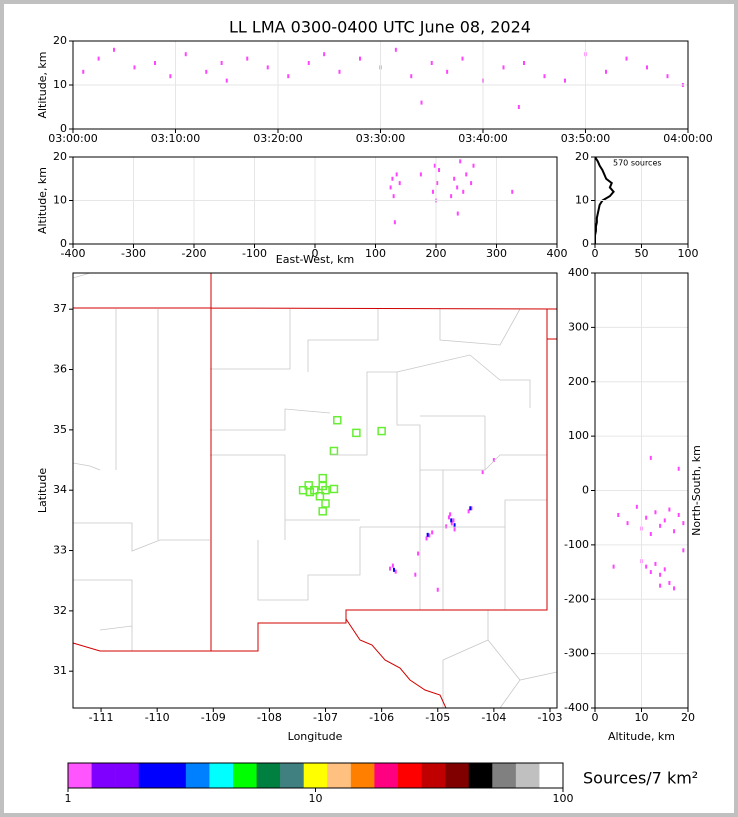  I want to click on x-tick-label: -103, so click(550, 717).